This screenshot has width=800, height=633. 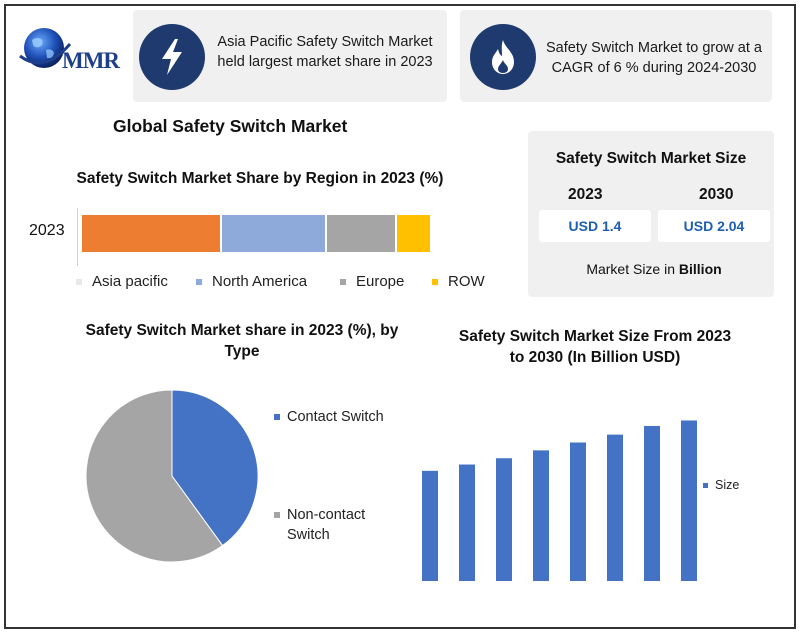 What do you see at coordinates (430, 525) in the screenshot?
I see `size-bar-2023` at bounding box center [430, 525].